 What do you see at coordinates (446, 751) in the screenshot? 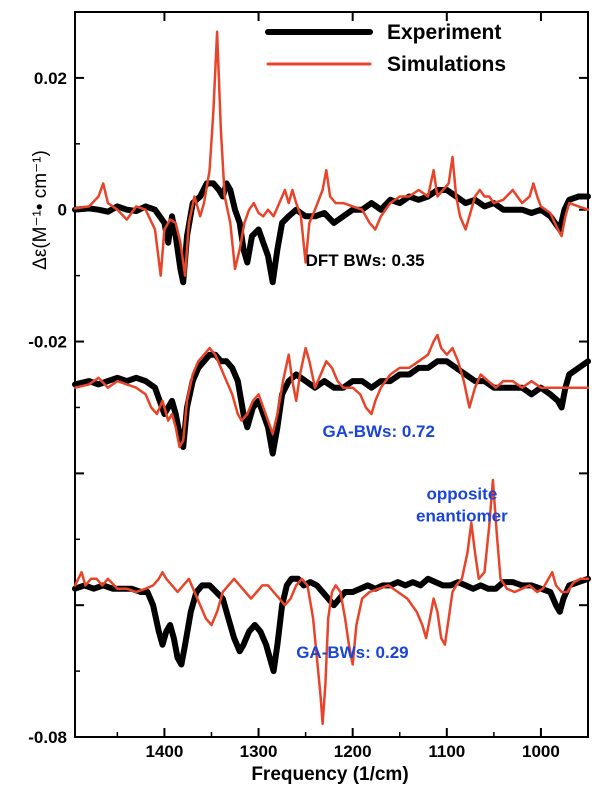
I see `x-tick-label: 1100` at bounding box center [446, 751].